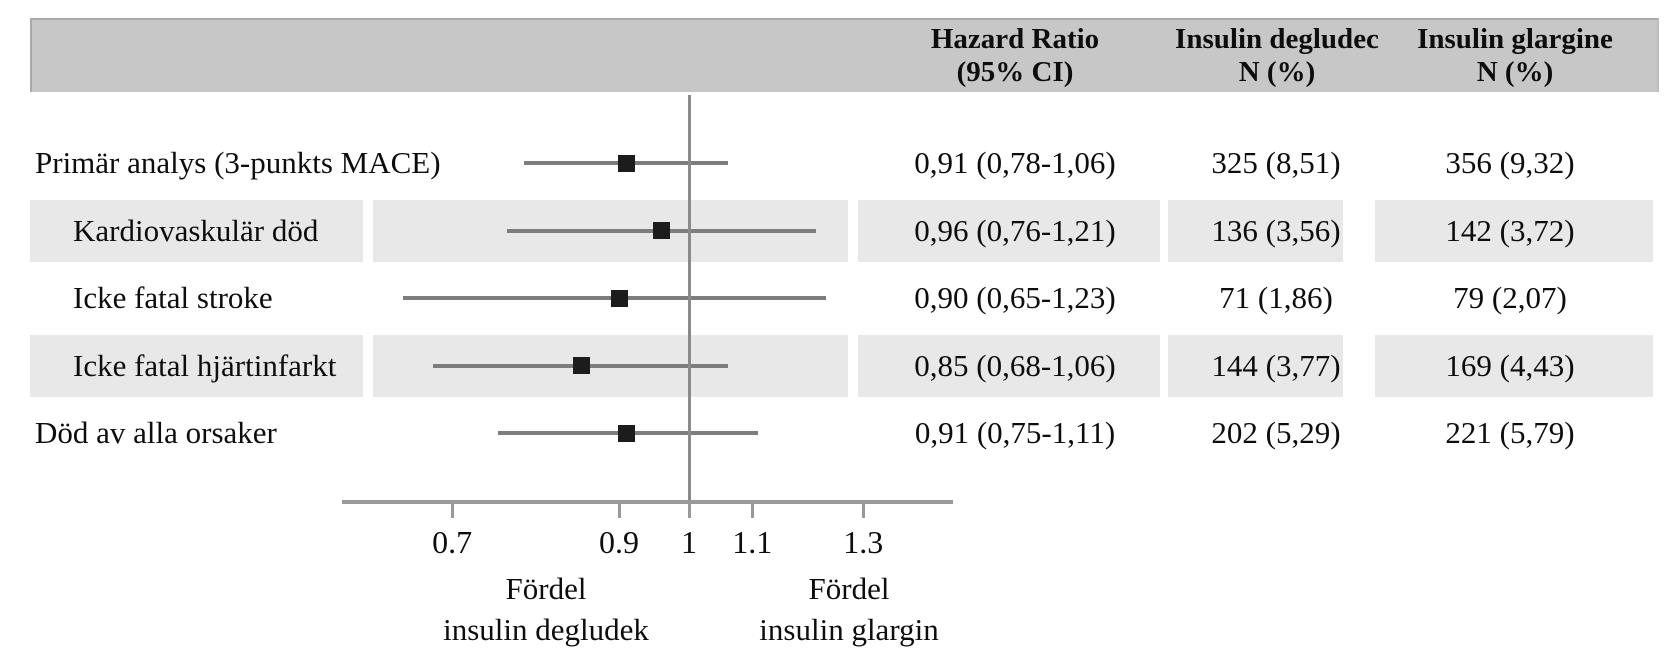 Image resolution: width=1671 pixels, height=660 pixels. What do you see at coordinates (1510, 365) in the screenshot?
I see `glargine-value: 169 (4,43)` at bounding box center [1510, 365].